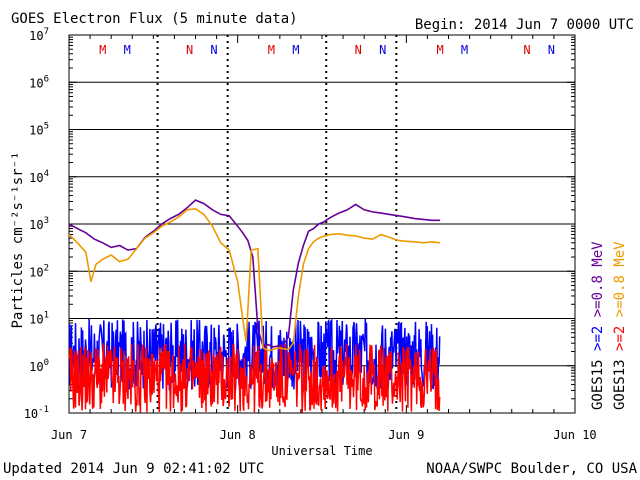  Describe the element at coordinates (18, 239) in the screenshot. I see `y-axis-label: Particles cm⁻²s⁻¹sr⁻¹` at that location.